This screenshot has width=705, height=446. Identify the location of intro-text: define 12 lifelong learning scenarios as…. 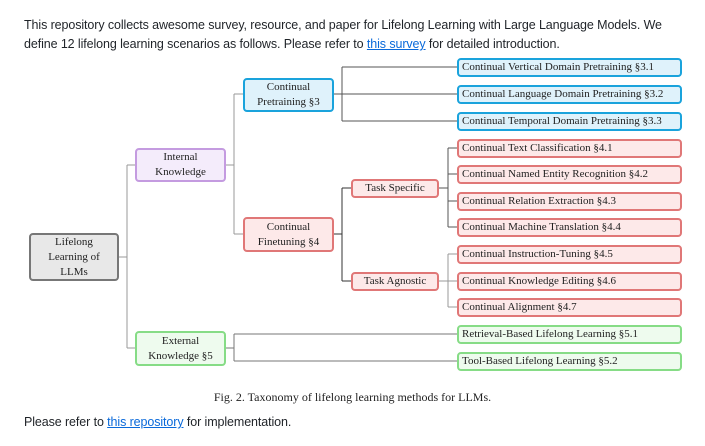
(195, 44).